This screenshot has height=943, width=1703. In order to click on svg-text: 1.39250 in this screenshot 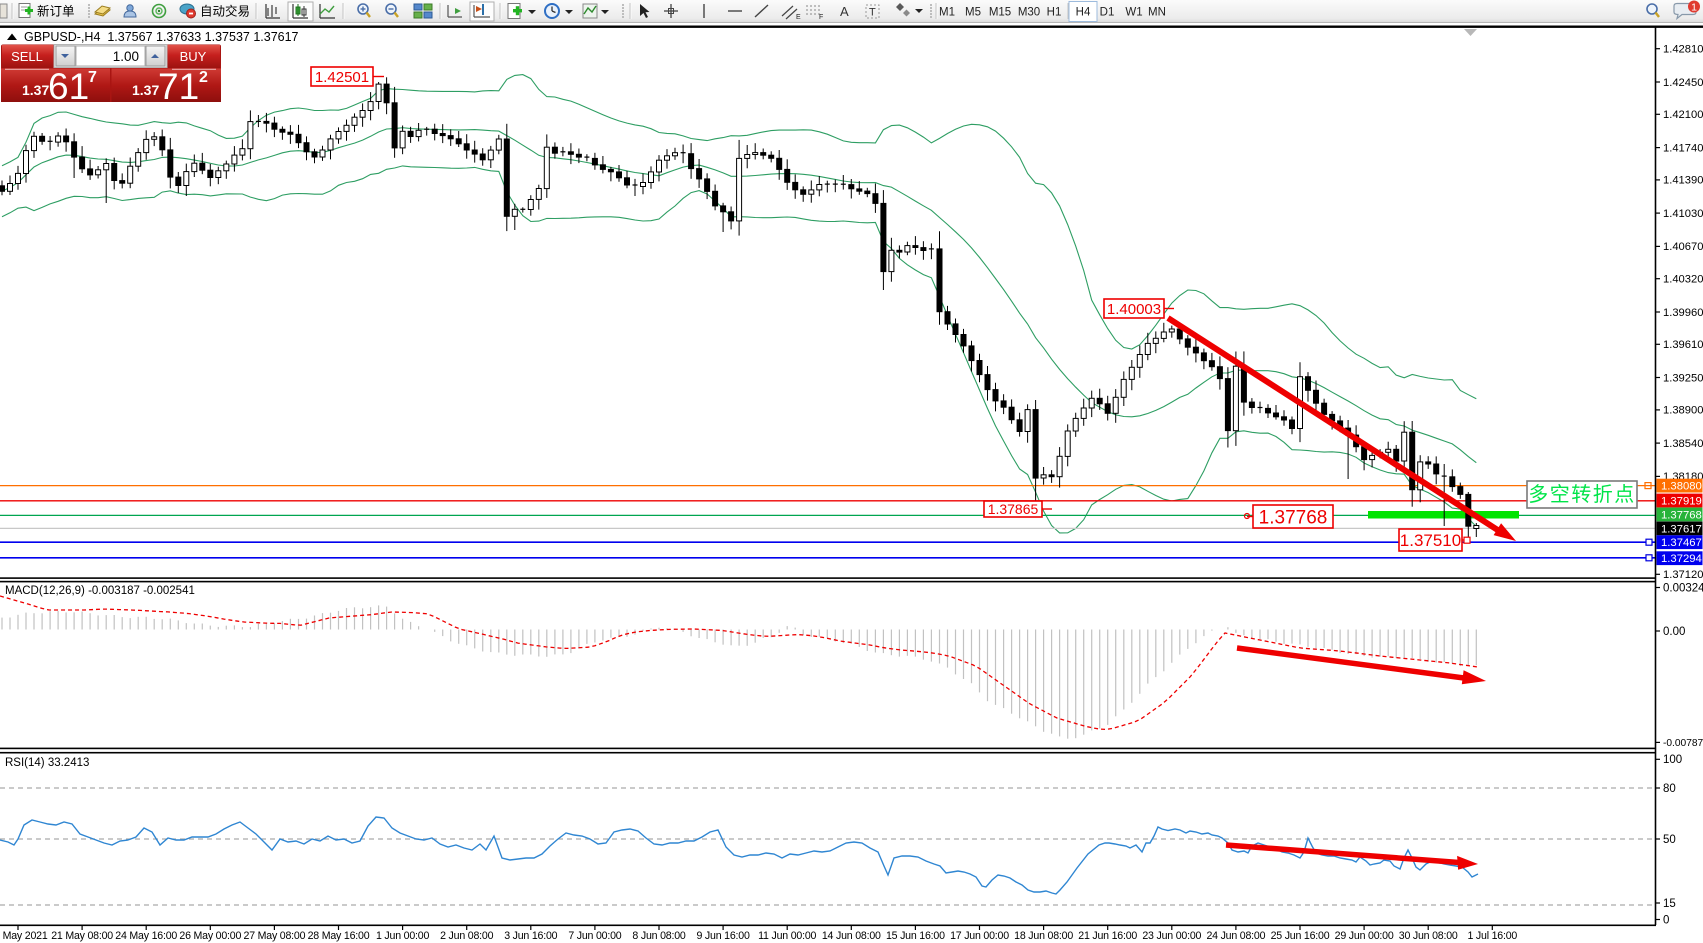, I will do `click(1683, 378)`.